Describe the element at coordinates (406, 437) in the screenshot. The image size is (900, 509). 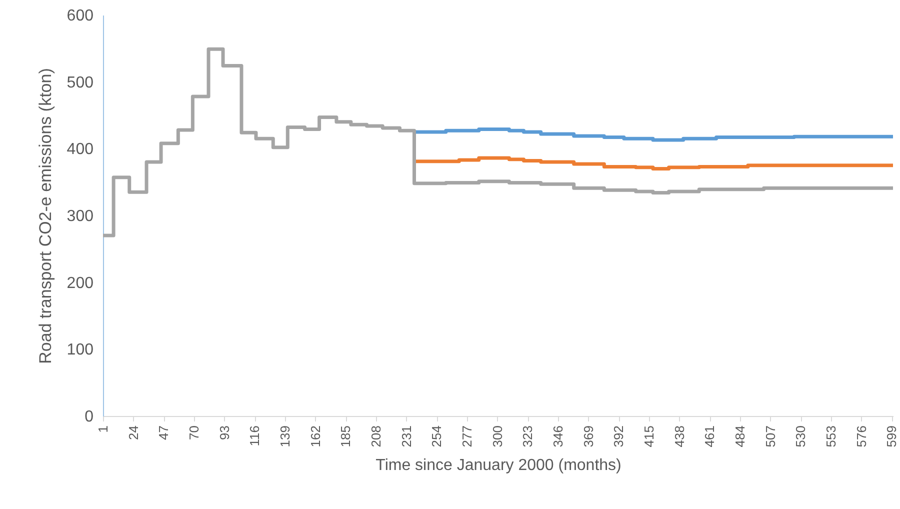
I see `x-tick-label: 231` at that location.